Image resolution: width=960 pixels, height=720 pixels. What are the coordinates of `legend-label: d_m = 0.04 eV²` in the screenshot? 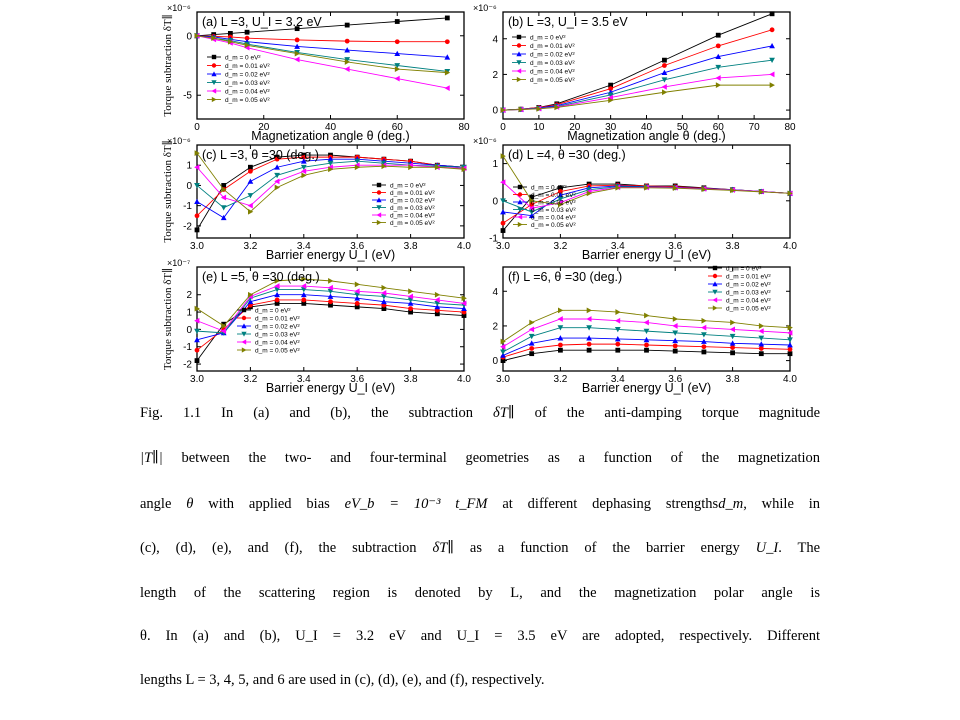 It's located at (277, 343).